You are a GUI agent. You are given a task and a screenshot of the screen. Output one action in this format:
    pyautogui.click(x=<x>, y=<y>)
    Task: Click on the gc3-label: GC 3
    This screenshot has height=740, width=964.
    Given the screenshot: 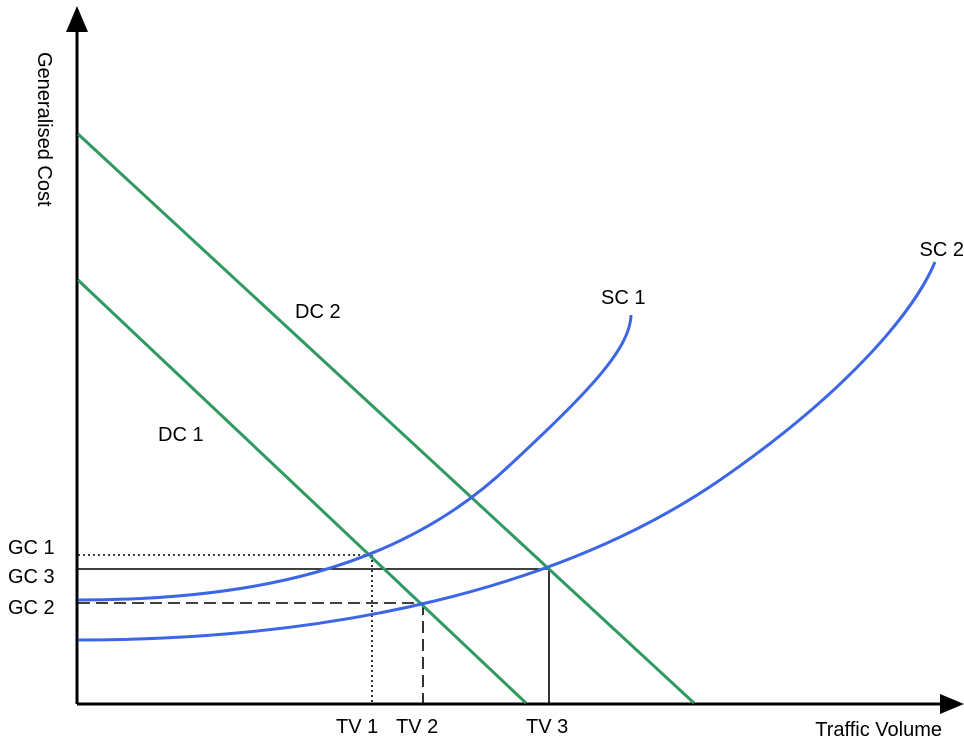 What is the action you would take?
    pyautogui.click(x=31, y=577)
    